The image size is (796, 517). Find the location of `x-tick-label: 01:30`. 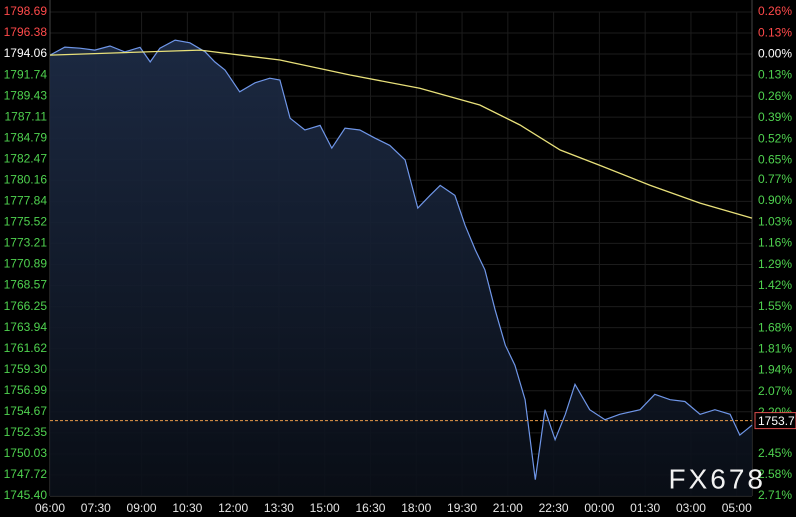

x-tick-label: 01:30 is located at coordinates (645, 508).